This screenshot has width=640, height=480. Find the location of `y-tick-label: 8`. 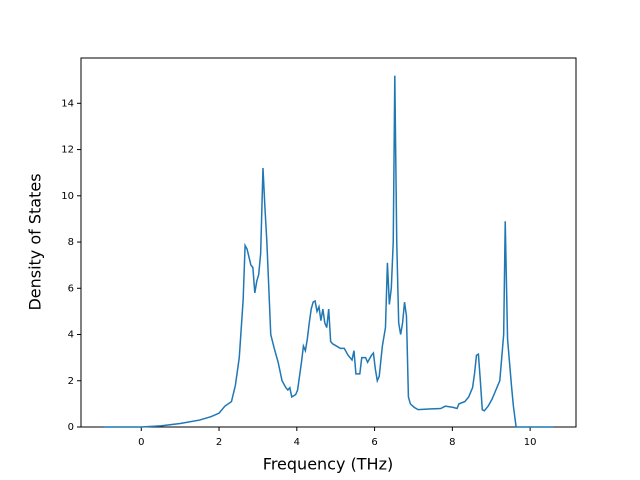

y-tick-label: 8 is located at coordinates (71, 242).